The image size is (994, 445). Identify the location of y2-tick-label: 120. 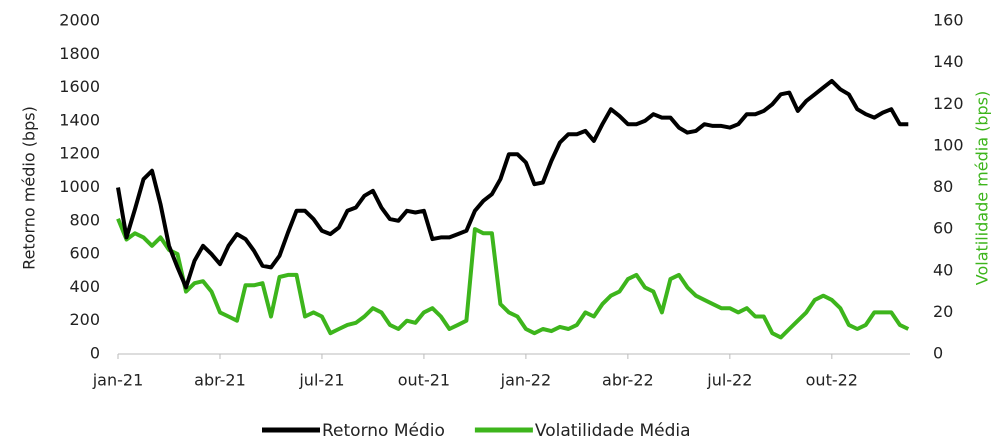
(948, 103).